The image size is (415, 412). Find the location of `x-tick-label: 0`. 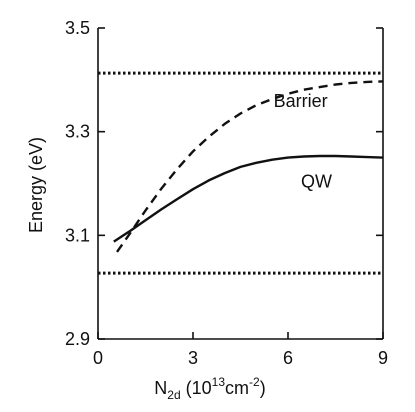

x-tick-label: 0 is located at coordinates (98, 358).